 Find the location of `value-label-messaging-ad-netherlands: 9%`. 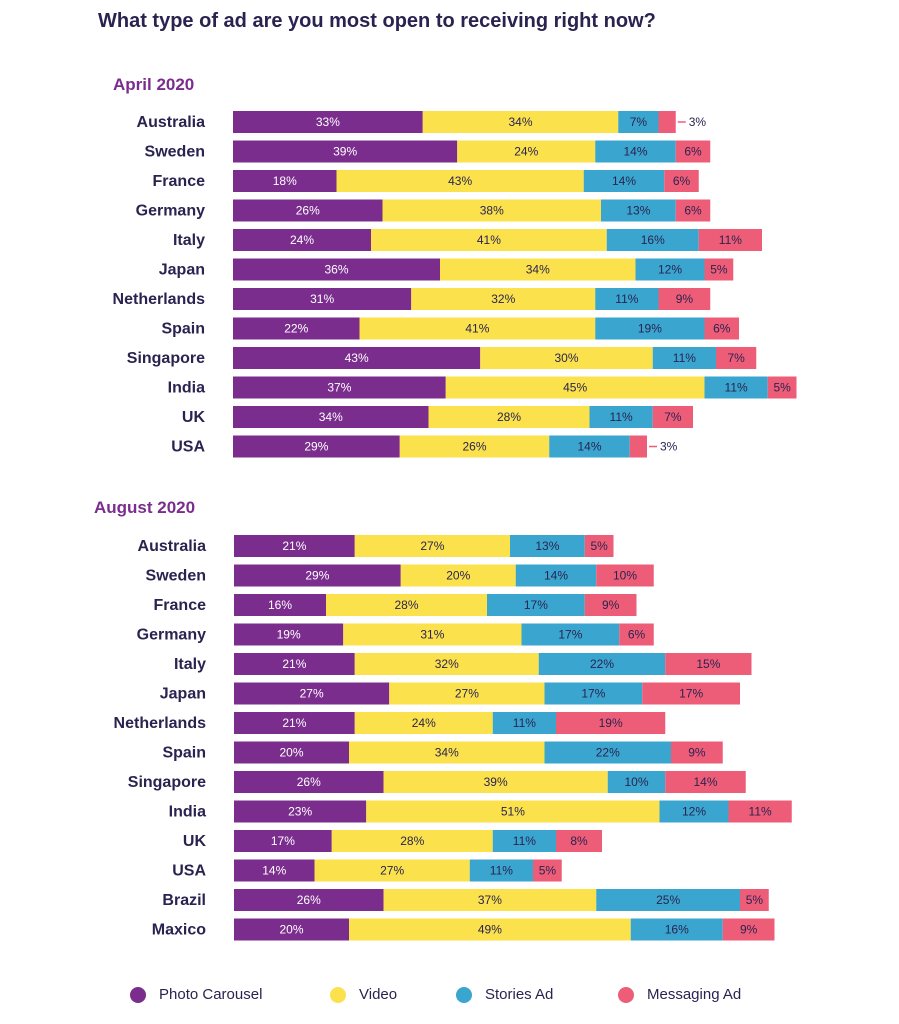

value-label-messaging-ad-netherlands: 9% is located at coordinates (685, 299).